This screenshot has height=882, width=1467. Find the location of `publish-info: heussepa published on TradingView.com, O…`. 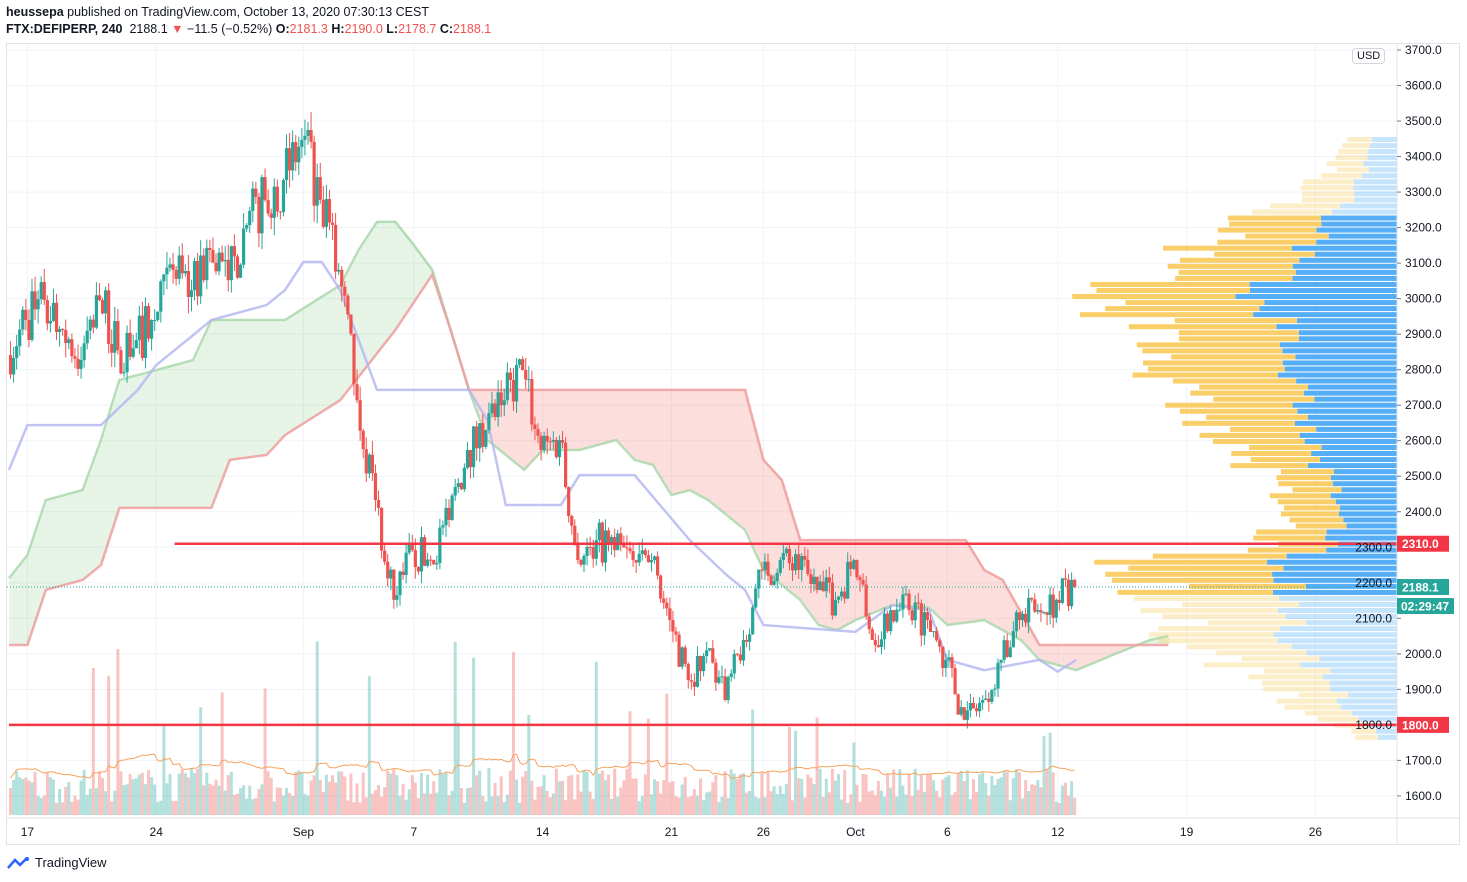

publish-info: heussepa published on TradingView.com, O… is located at coordinates (217, 12).